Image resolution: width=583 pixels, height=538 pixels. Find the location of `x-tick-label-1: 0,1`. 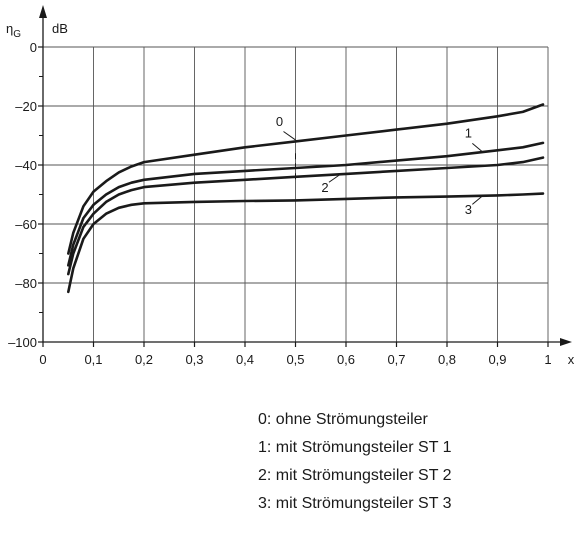

x-tick-label-1: 0,1 is located at coordinates (93, 359).